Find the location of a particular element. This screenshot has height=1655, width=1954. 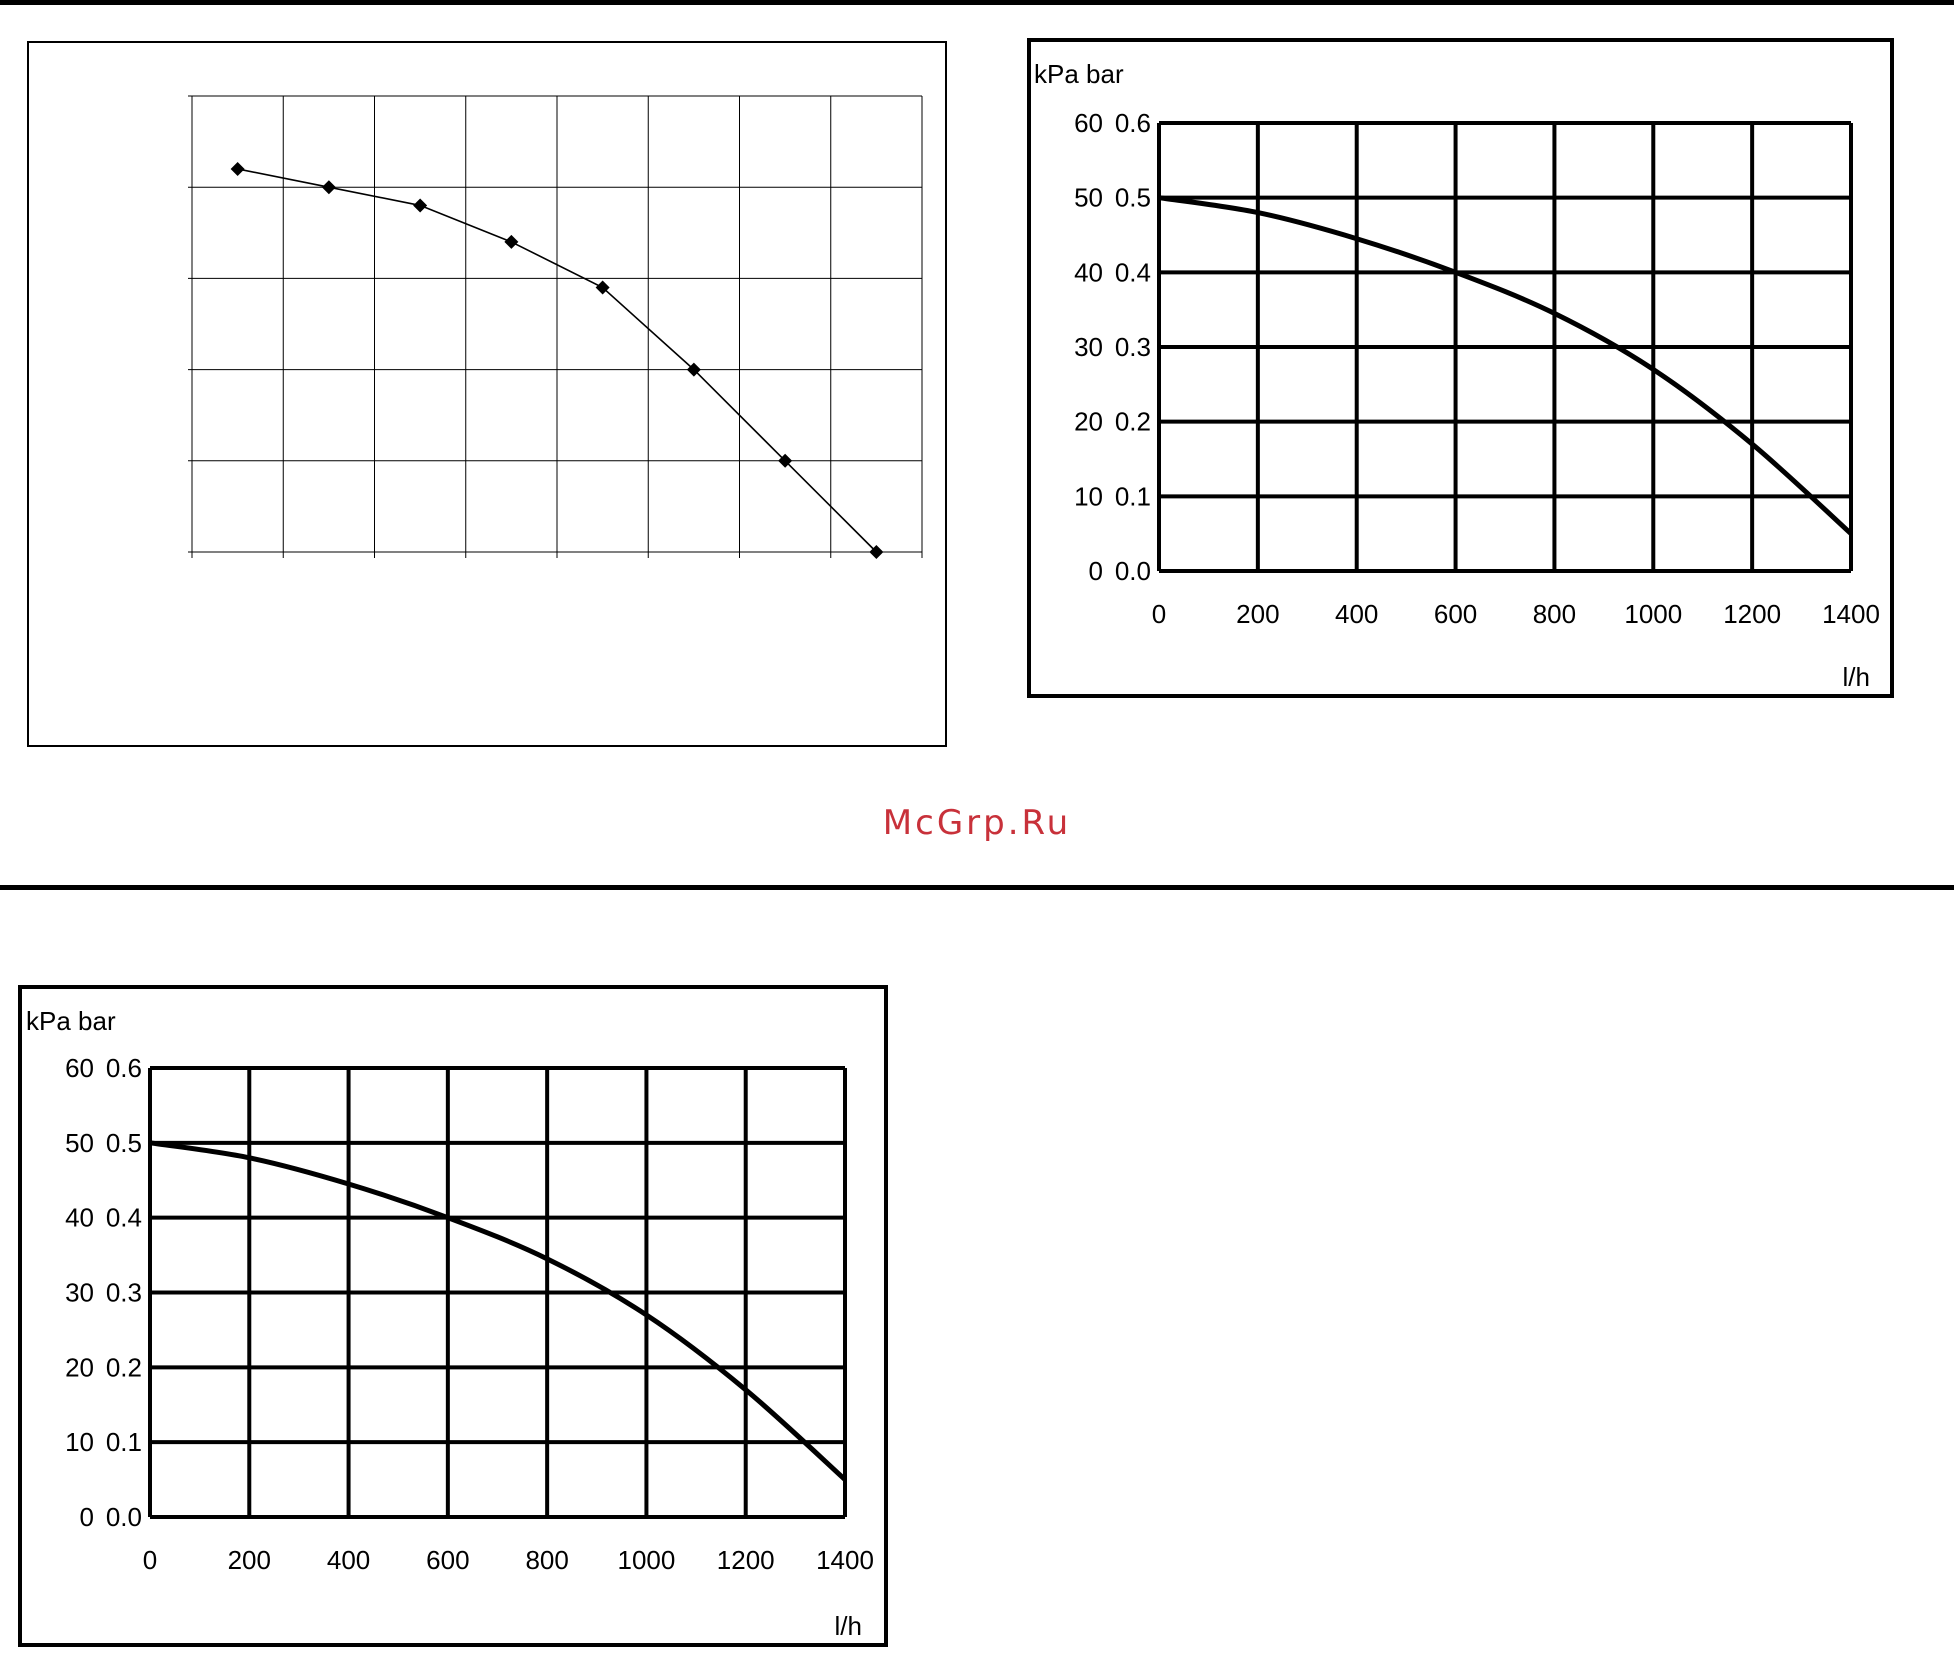

top-rule is located at coordinates (977, 2).